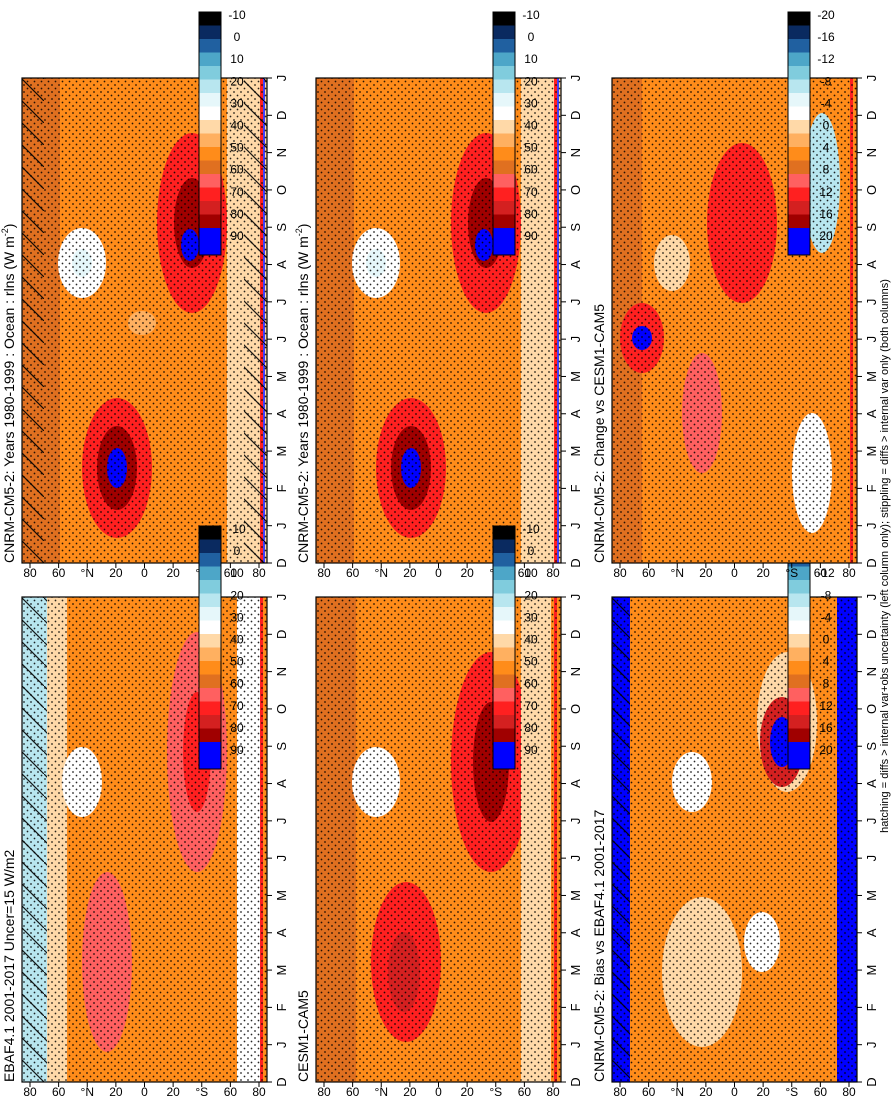  Describe the element at coordinates (826, 59) in the screenshot. I see `colorbar-label: -12` at that location.